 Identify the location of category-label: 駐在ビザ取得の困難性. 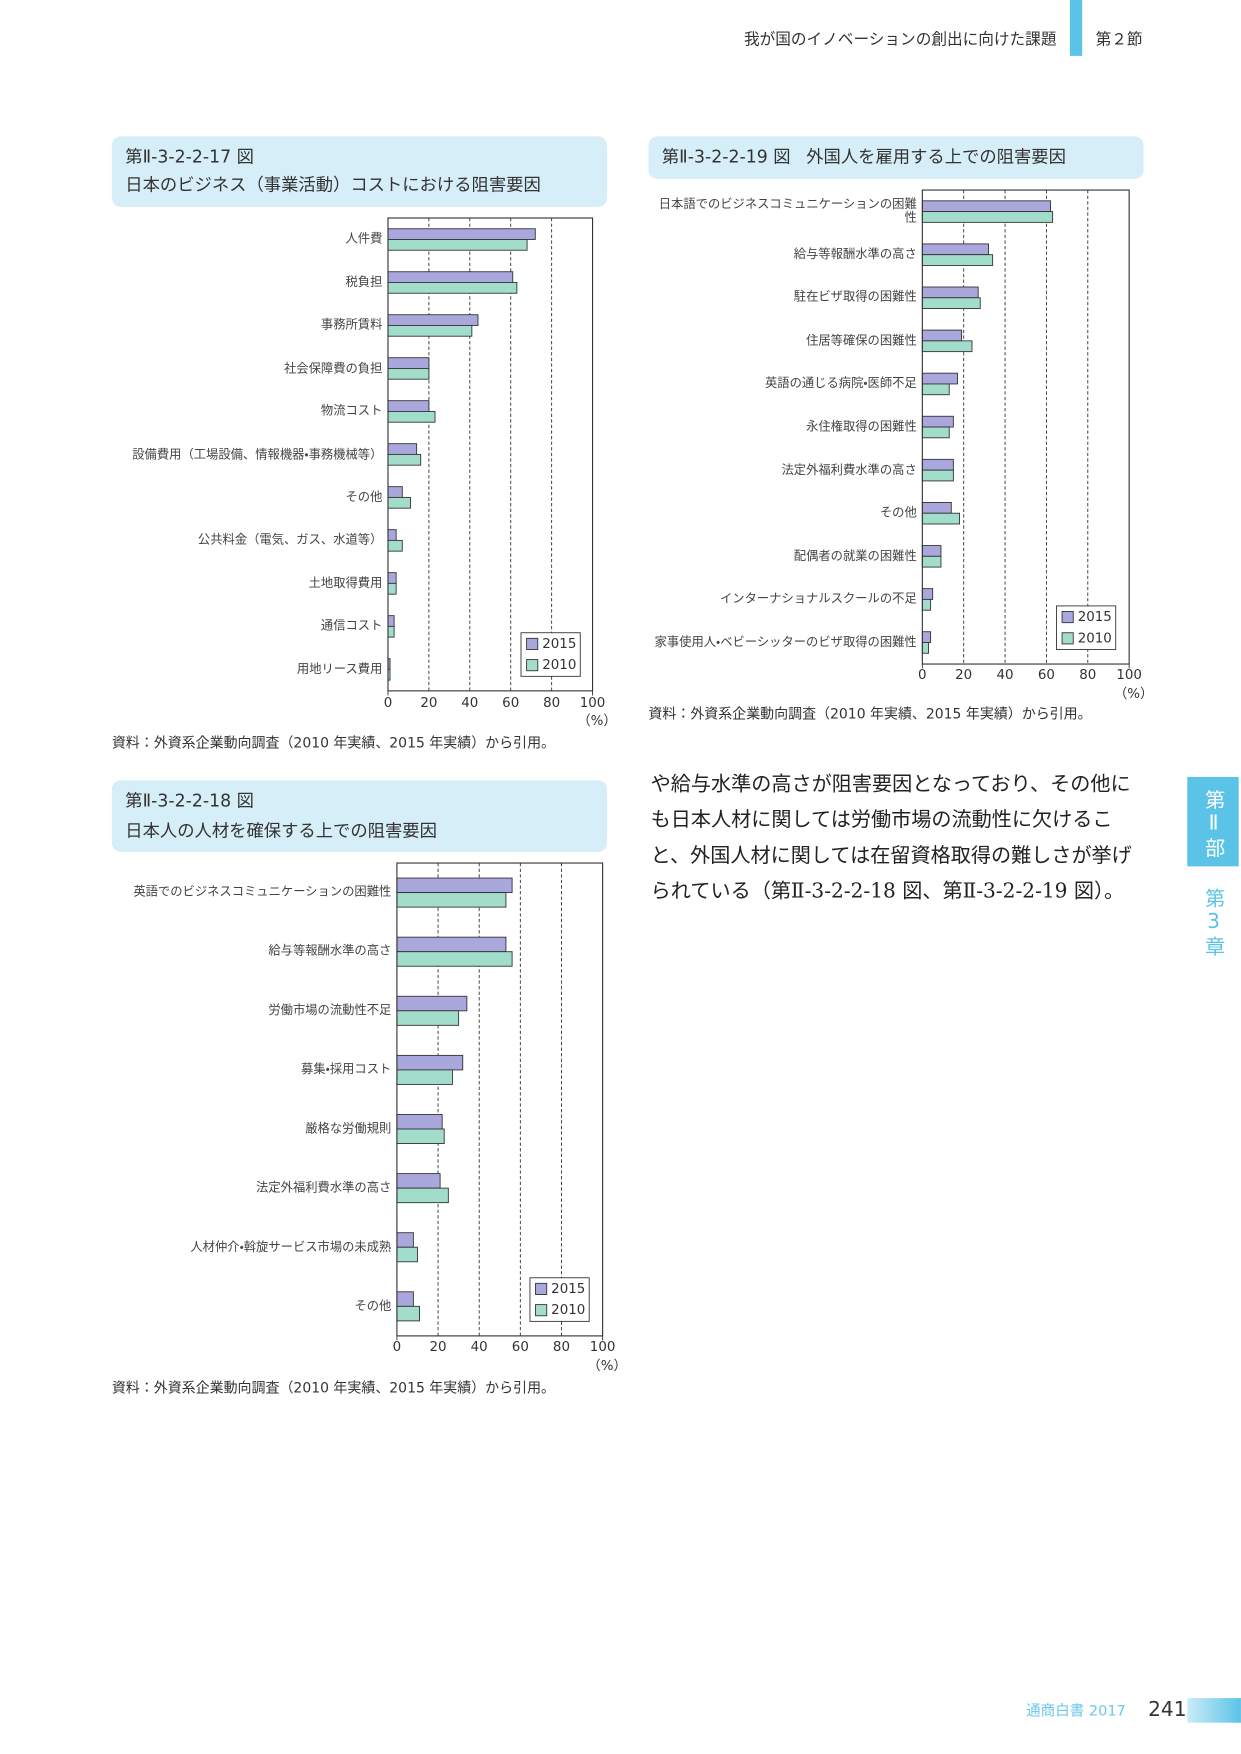
(855, 297).